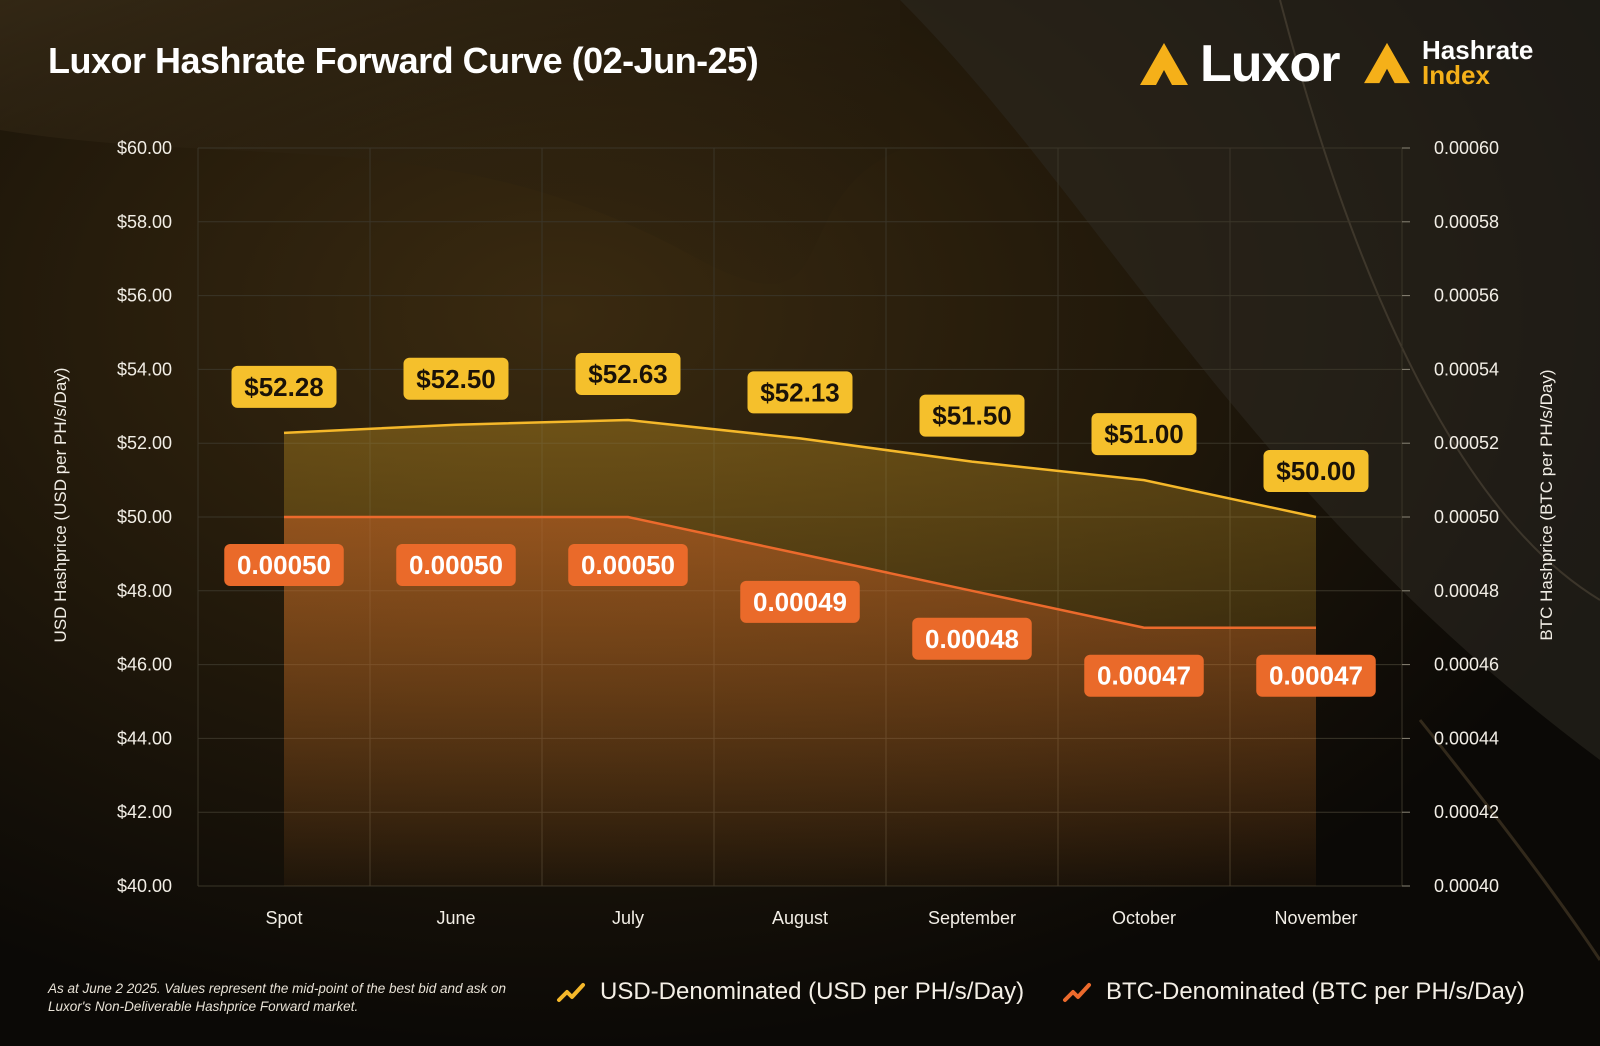 The image size is (1600, 1046). What do you see at coordinates (403, 60) in the screenshot?
I see `chart-title: Luxor Hashrate Forward Curve (02-Jun-25)` at bounding box center [403, 60].